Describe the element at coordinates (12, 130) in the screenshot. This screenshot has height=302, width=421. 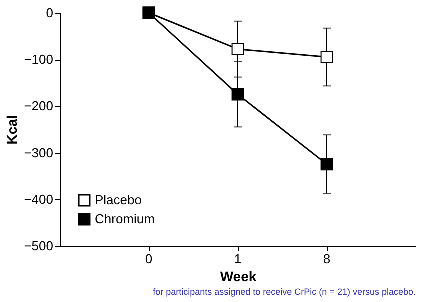
I see `y-axis-title: Kcal` at that location.